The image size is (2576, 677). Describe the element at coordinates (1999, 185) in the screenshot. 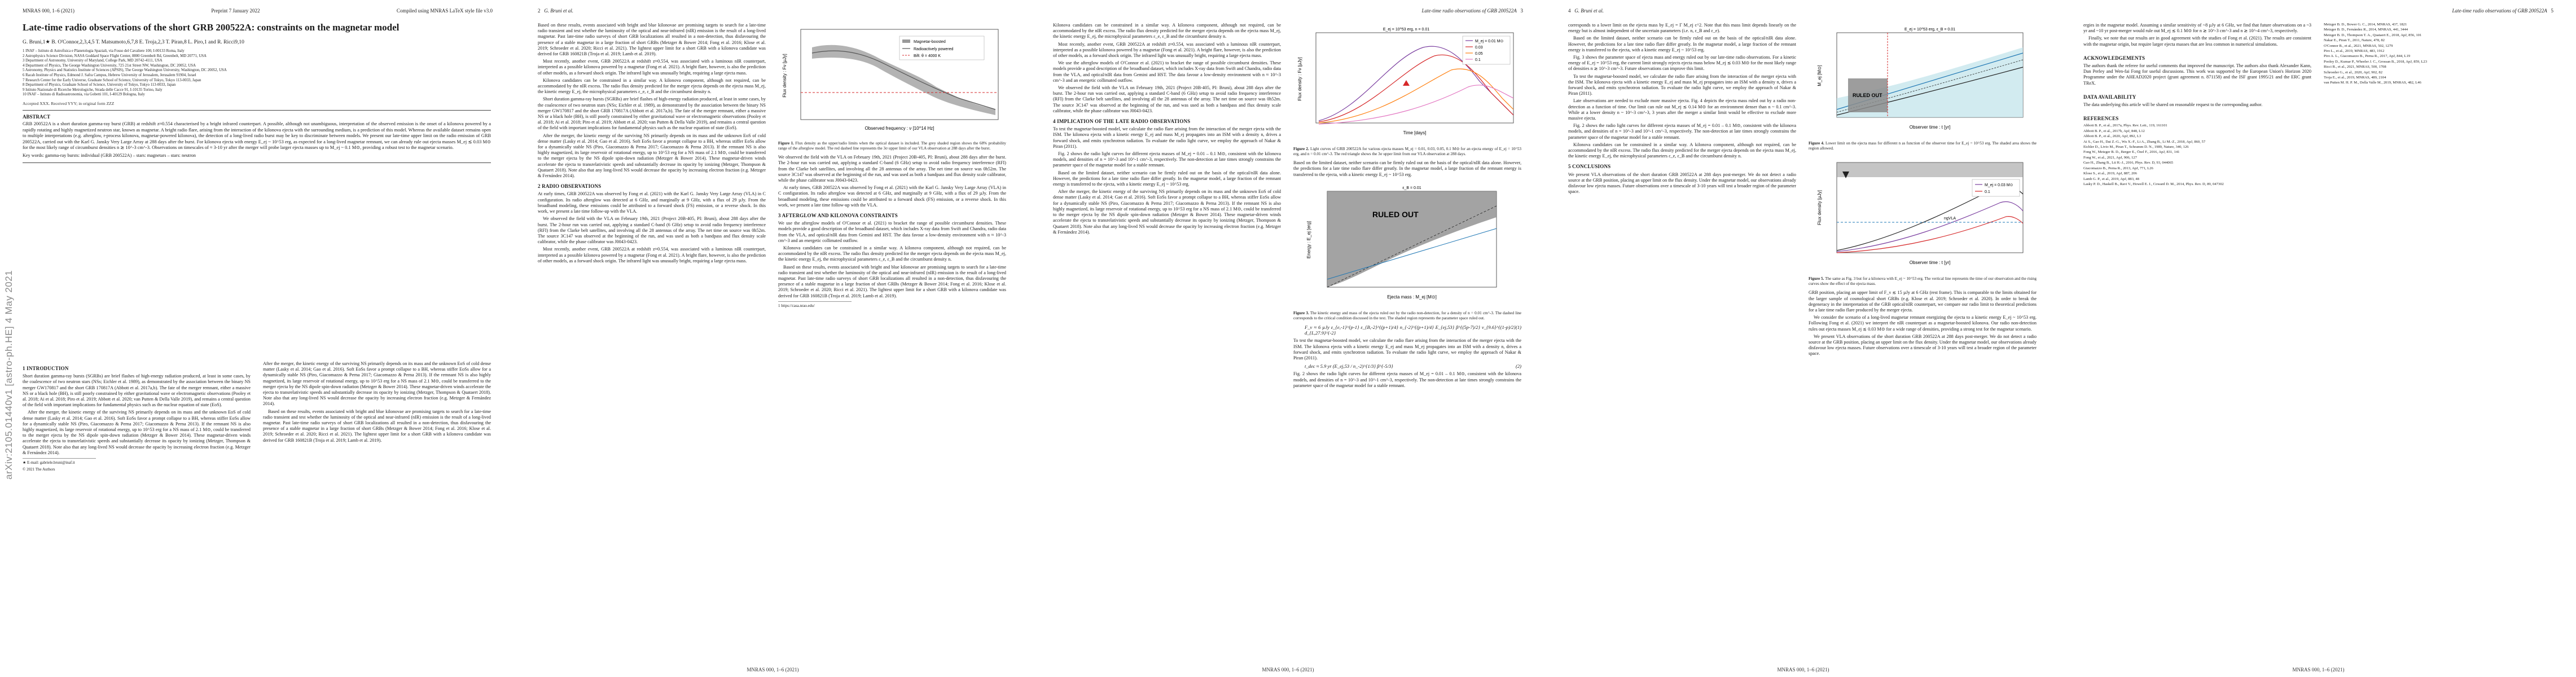

I see `svg-text: M_ej = 0.03 M⊙` at that location.